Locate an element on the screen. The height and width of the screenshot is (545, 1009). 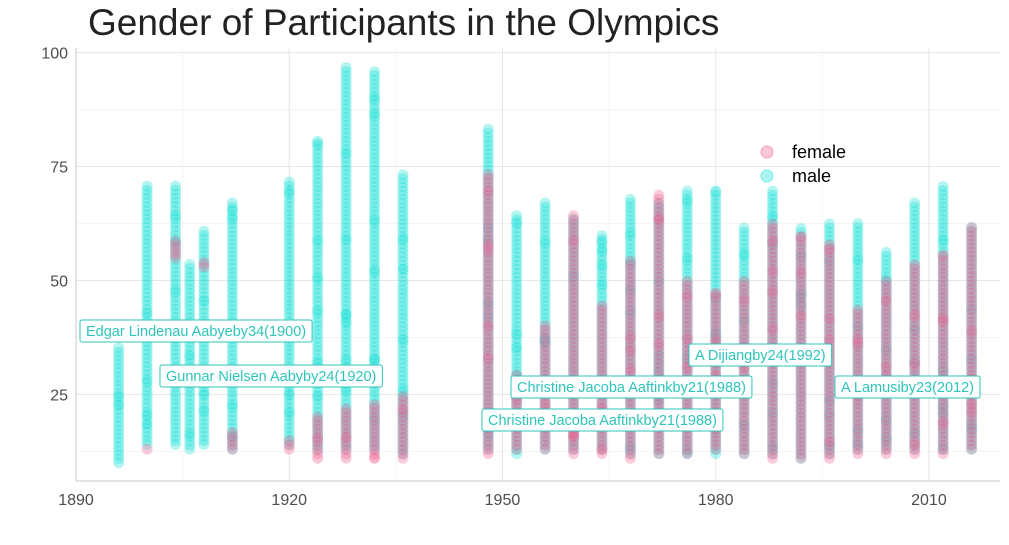
annotation-label: A Dijiangby24(1992) is located at coordinates (760, 355).